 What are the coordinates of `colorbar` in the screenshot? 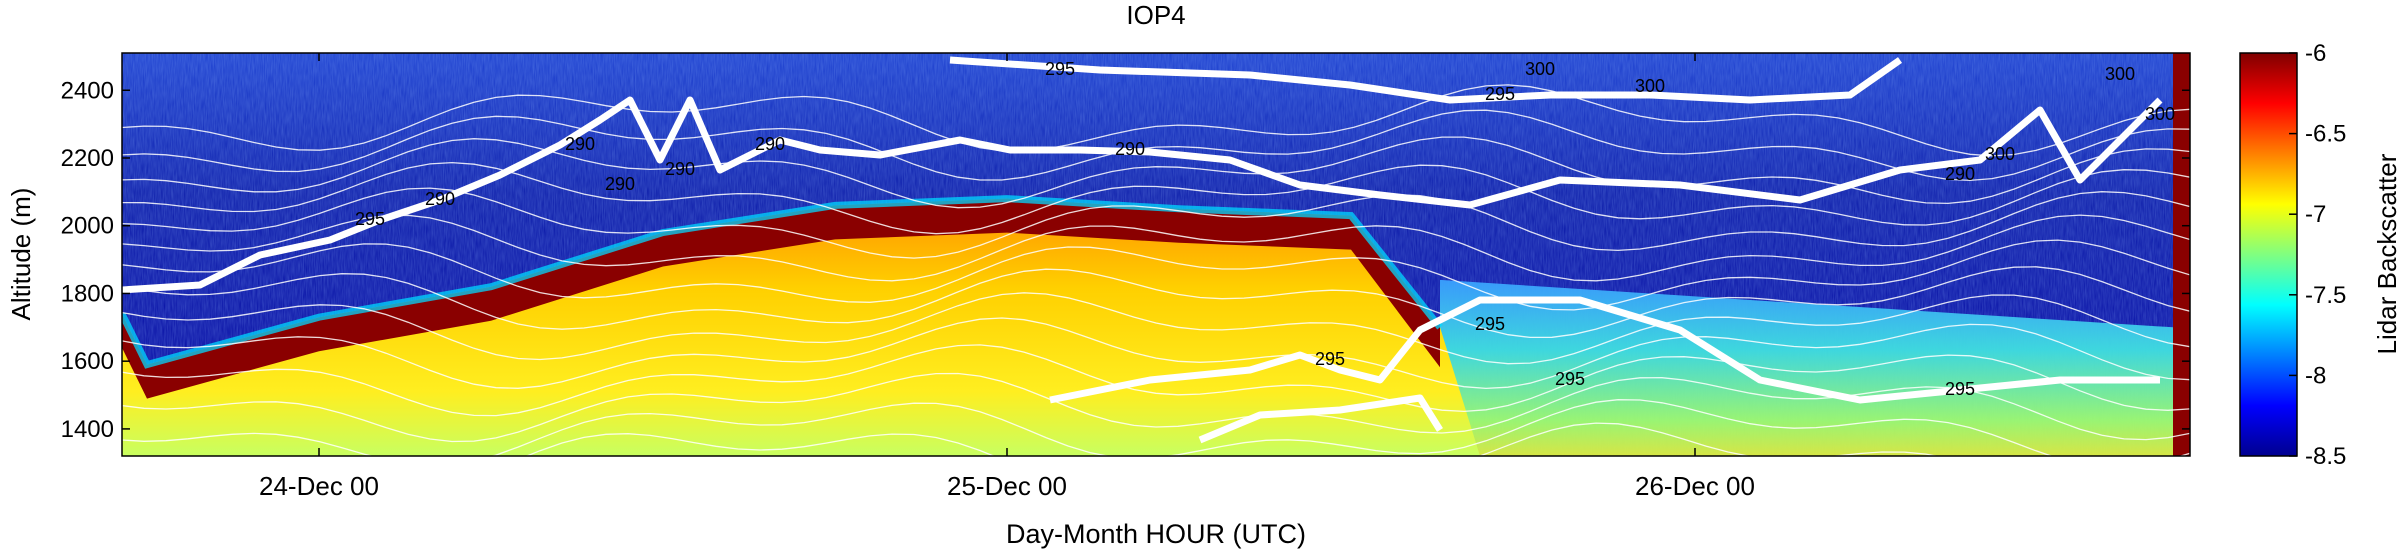 It's located at (2268, 254).